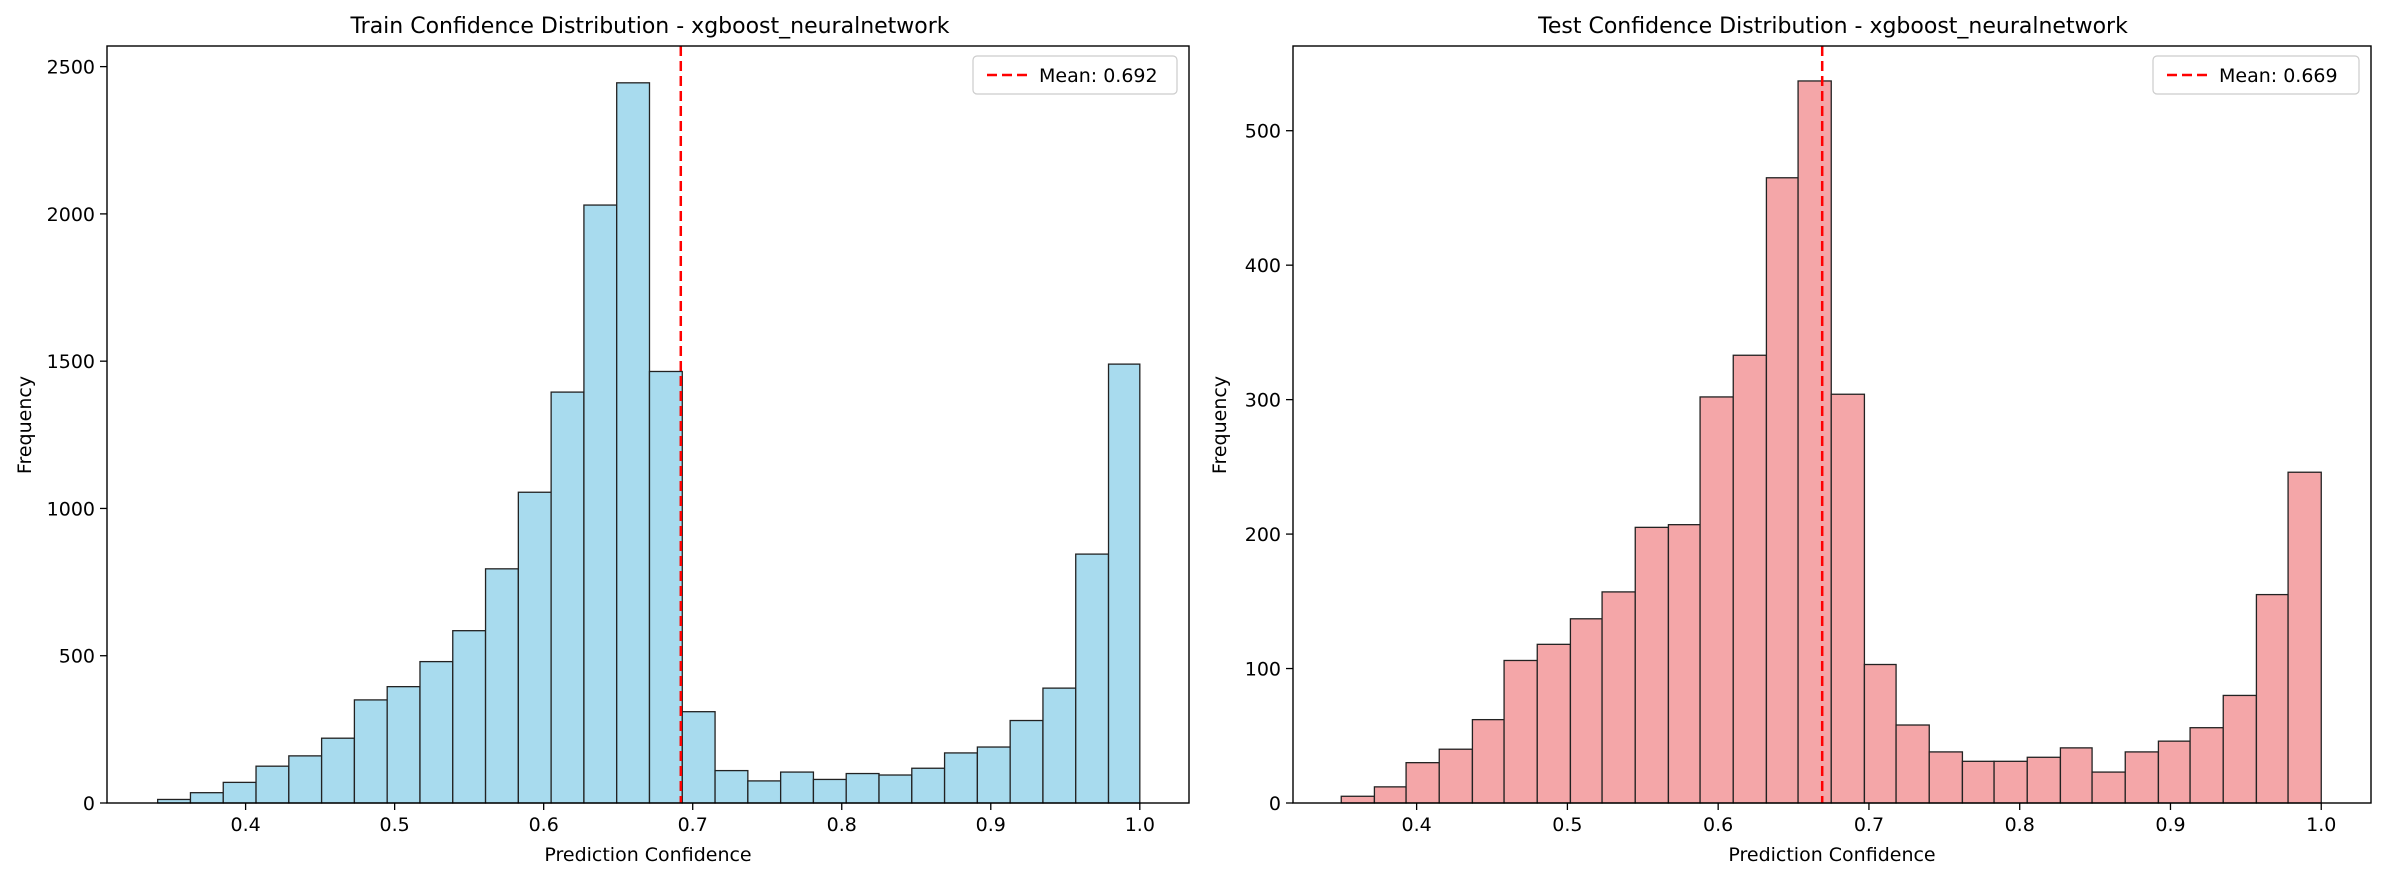 Image resolution: width=2384 pixels, height=881 pixels. Describe the element at coordinates (1263, 670) in the screenshot. I see `y-tick-label: 100` at that location.